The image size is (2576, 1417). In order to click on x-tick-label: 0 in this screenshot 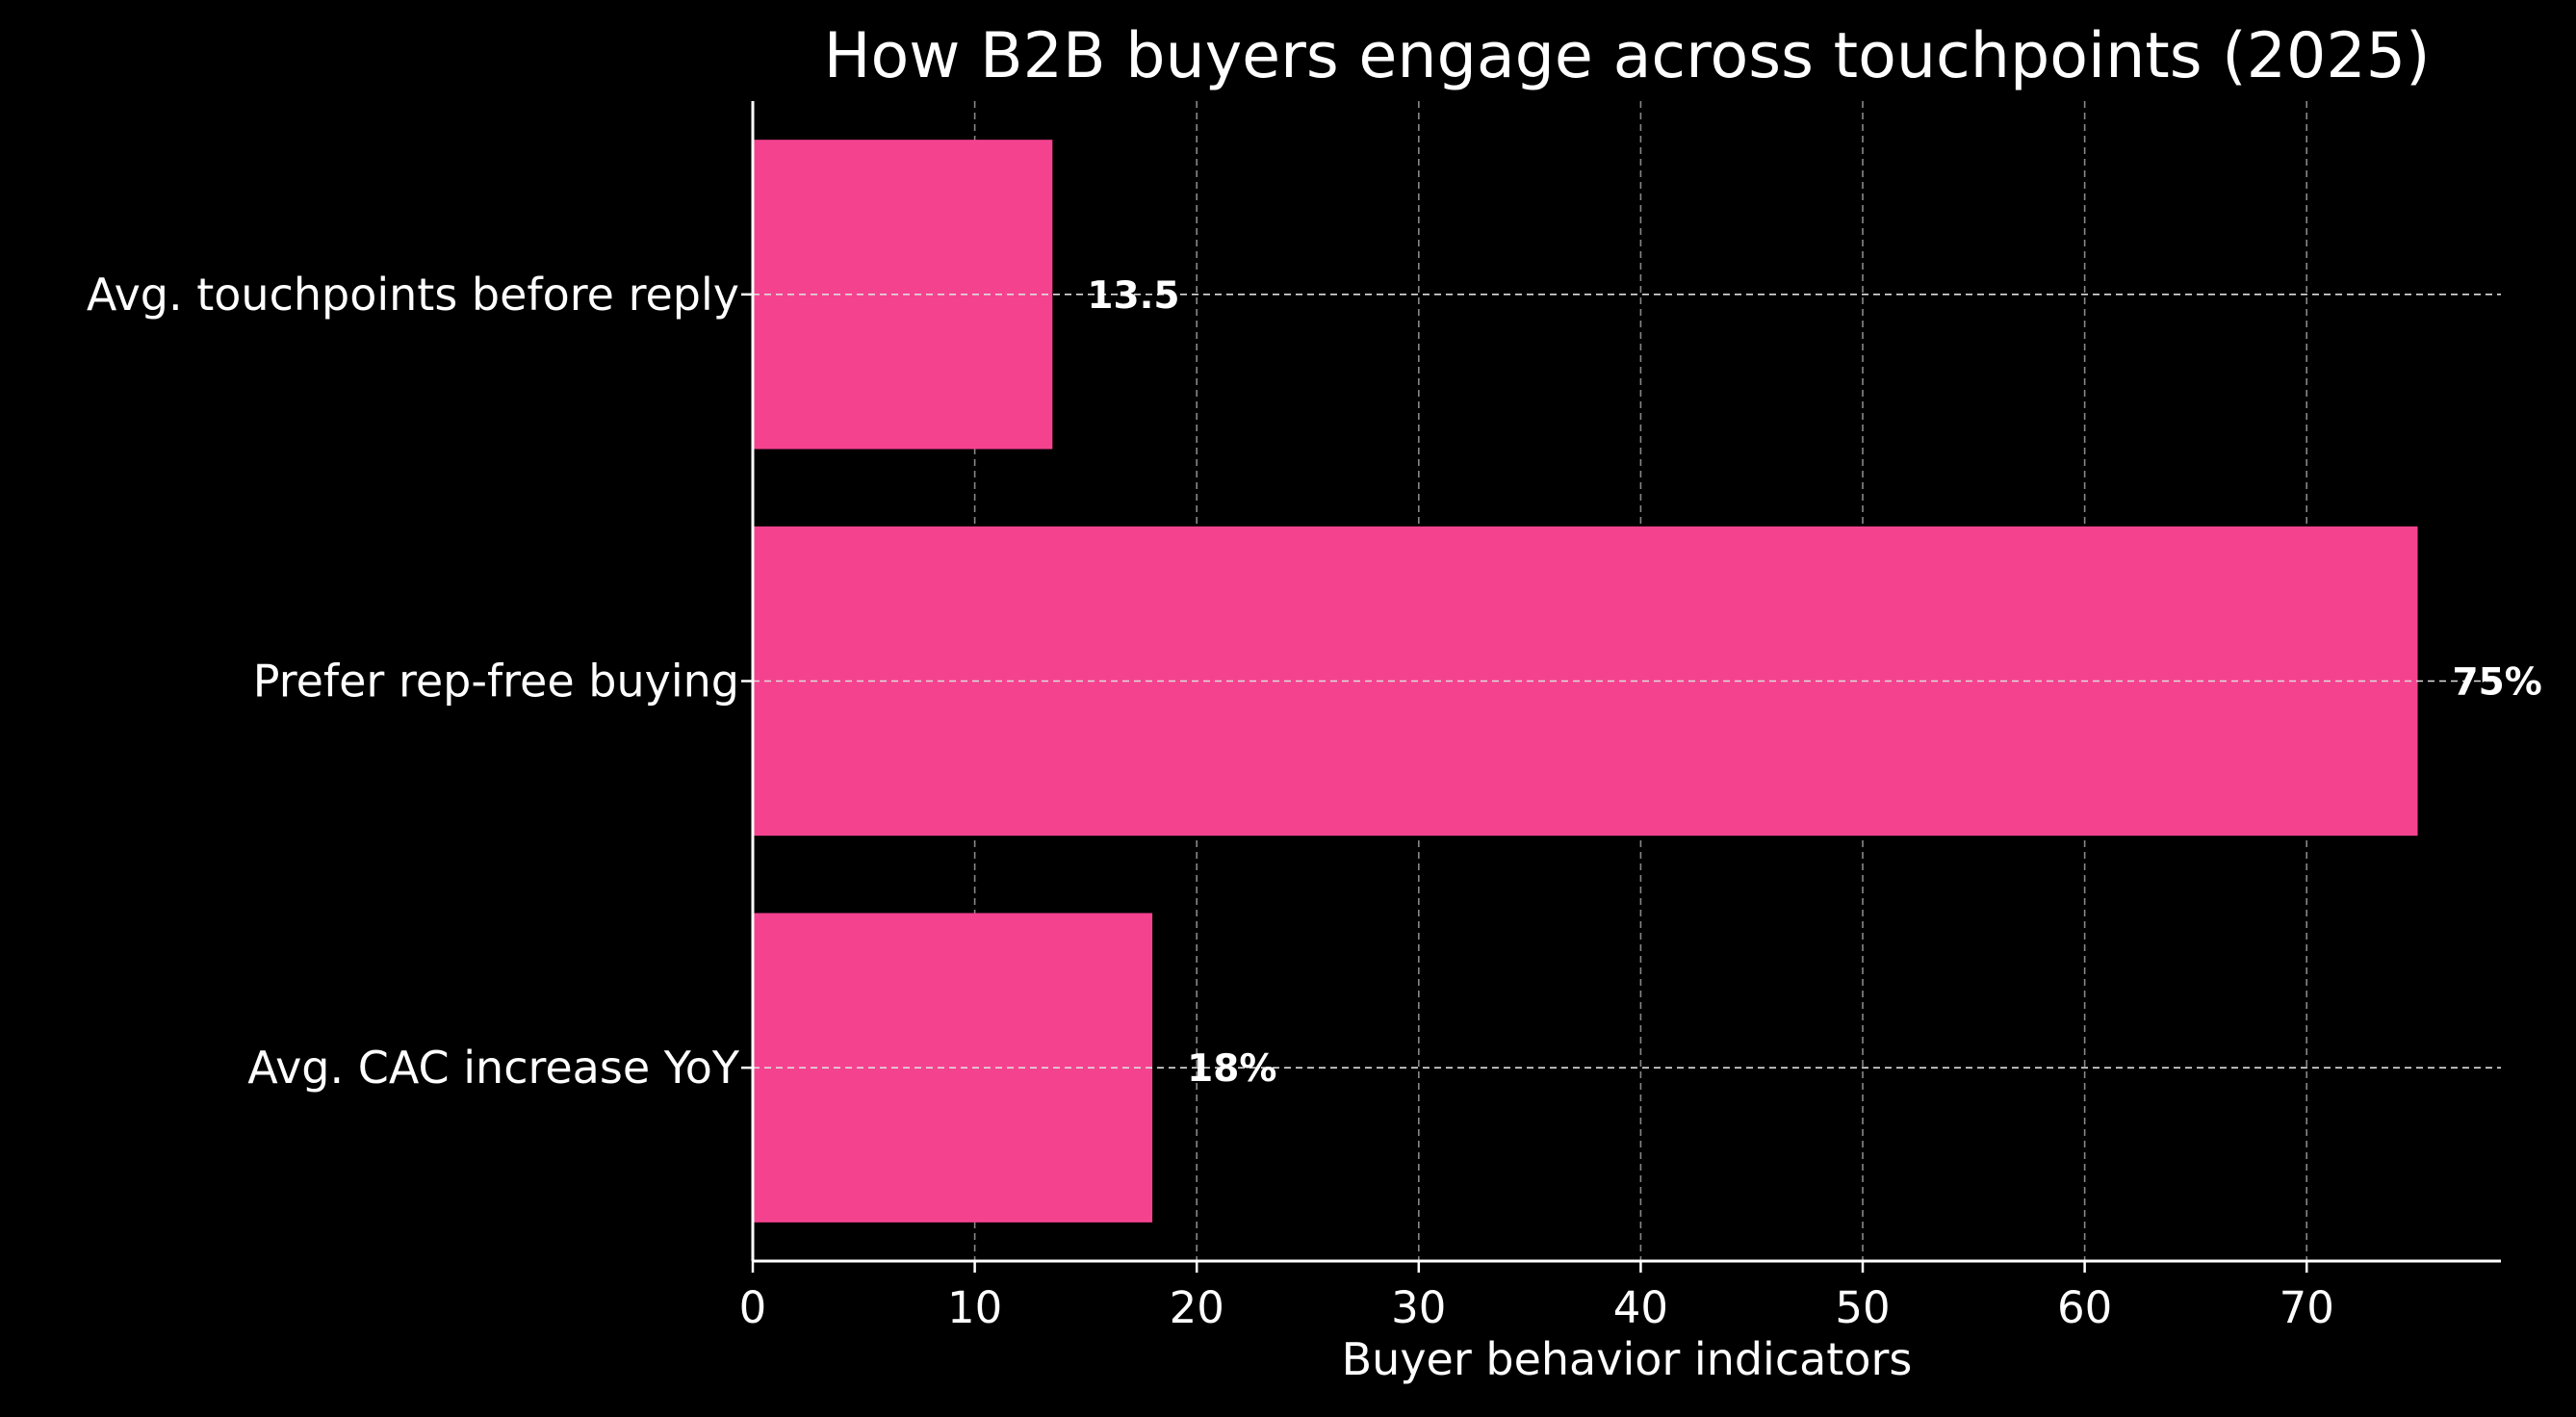, I will do `click(753, 1307)`.